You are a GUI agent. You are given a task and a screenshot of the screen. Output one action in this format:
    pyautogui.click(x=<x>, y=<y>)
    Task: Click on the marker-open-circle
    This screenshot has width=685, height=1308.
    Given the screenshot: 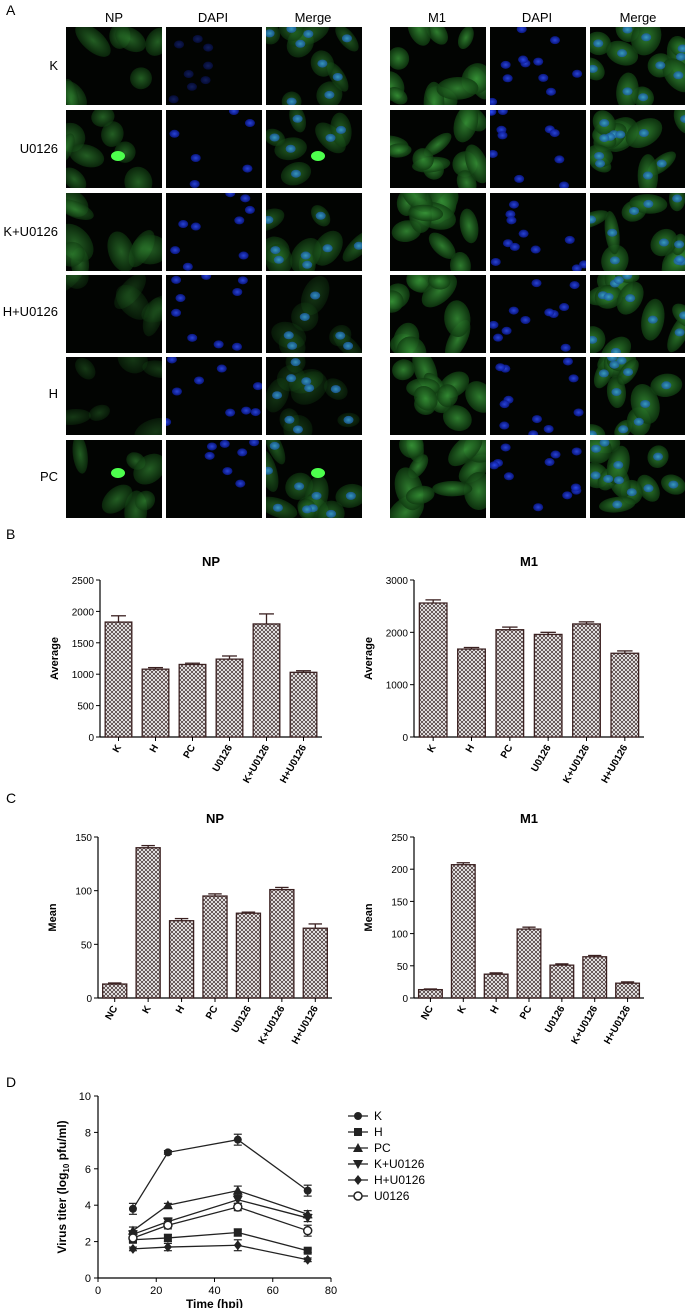 What is the action you would take?
    pyautogui.click(x=307, y=1230)
    